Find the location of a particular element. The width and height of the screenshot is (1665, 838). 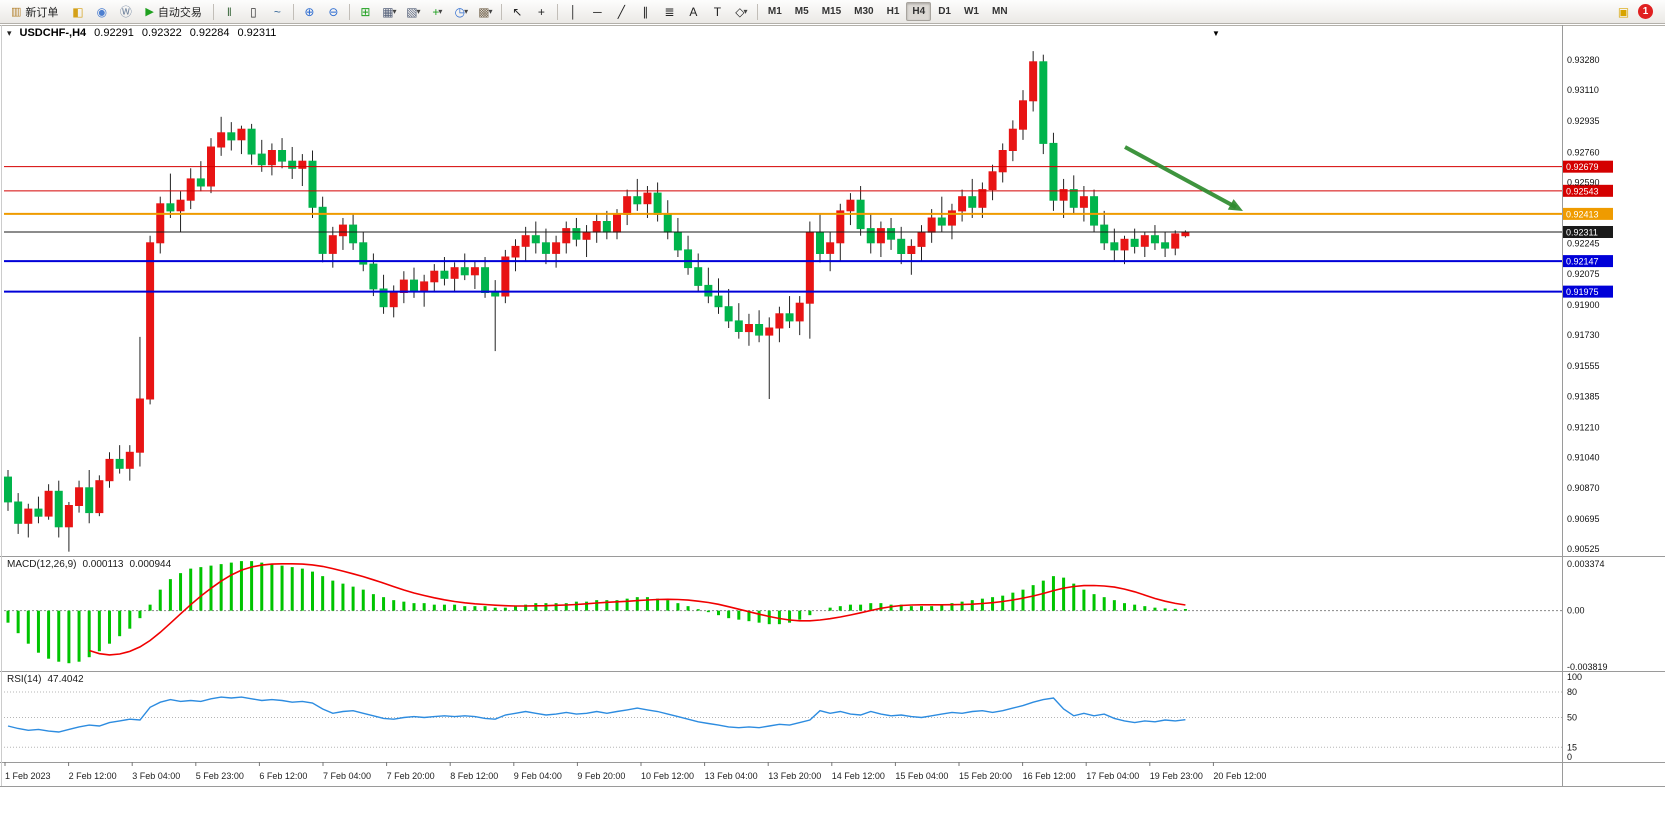

shapes-button: ◇ ▾ is located at coordinates (741, 11).